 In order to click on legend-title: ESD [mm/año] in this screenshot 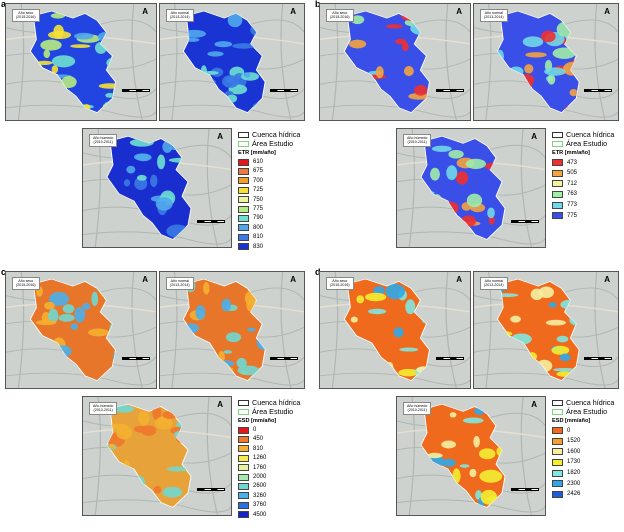, I will do `click(257, 420)`.